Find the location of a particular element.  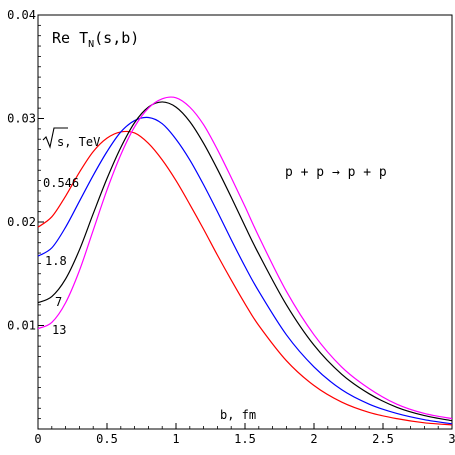

x-tick-label: 2.5 is located at coordinates (383, 439).